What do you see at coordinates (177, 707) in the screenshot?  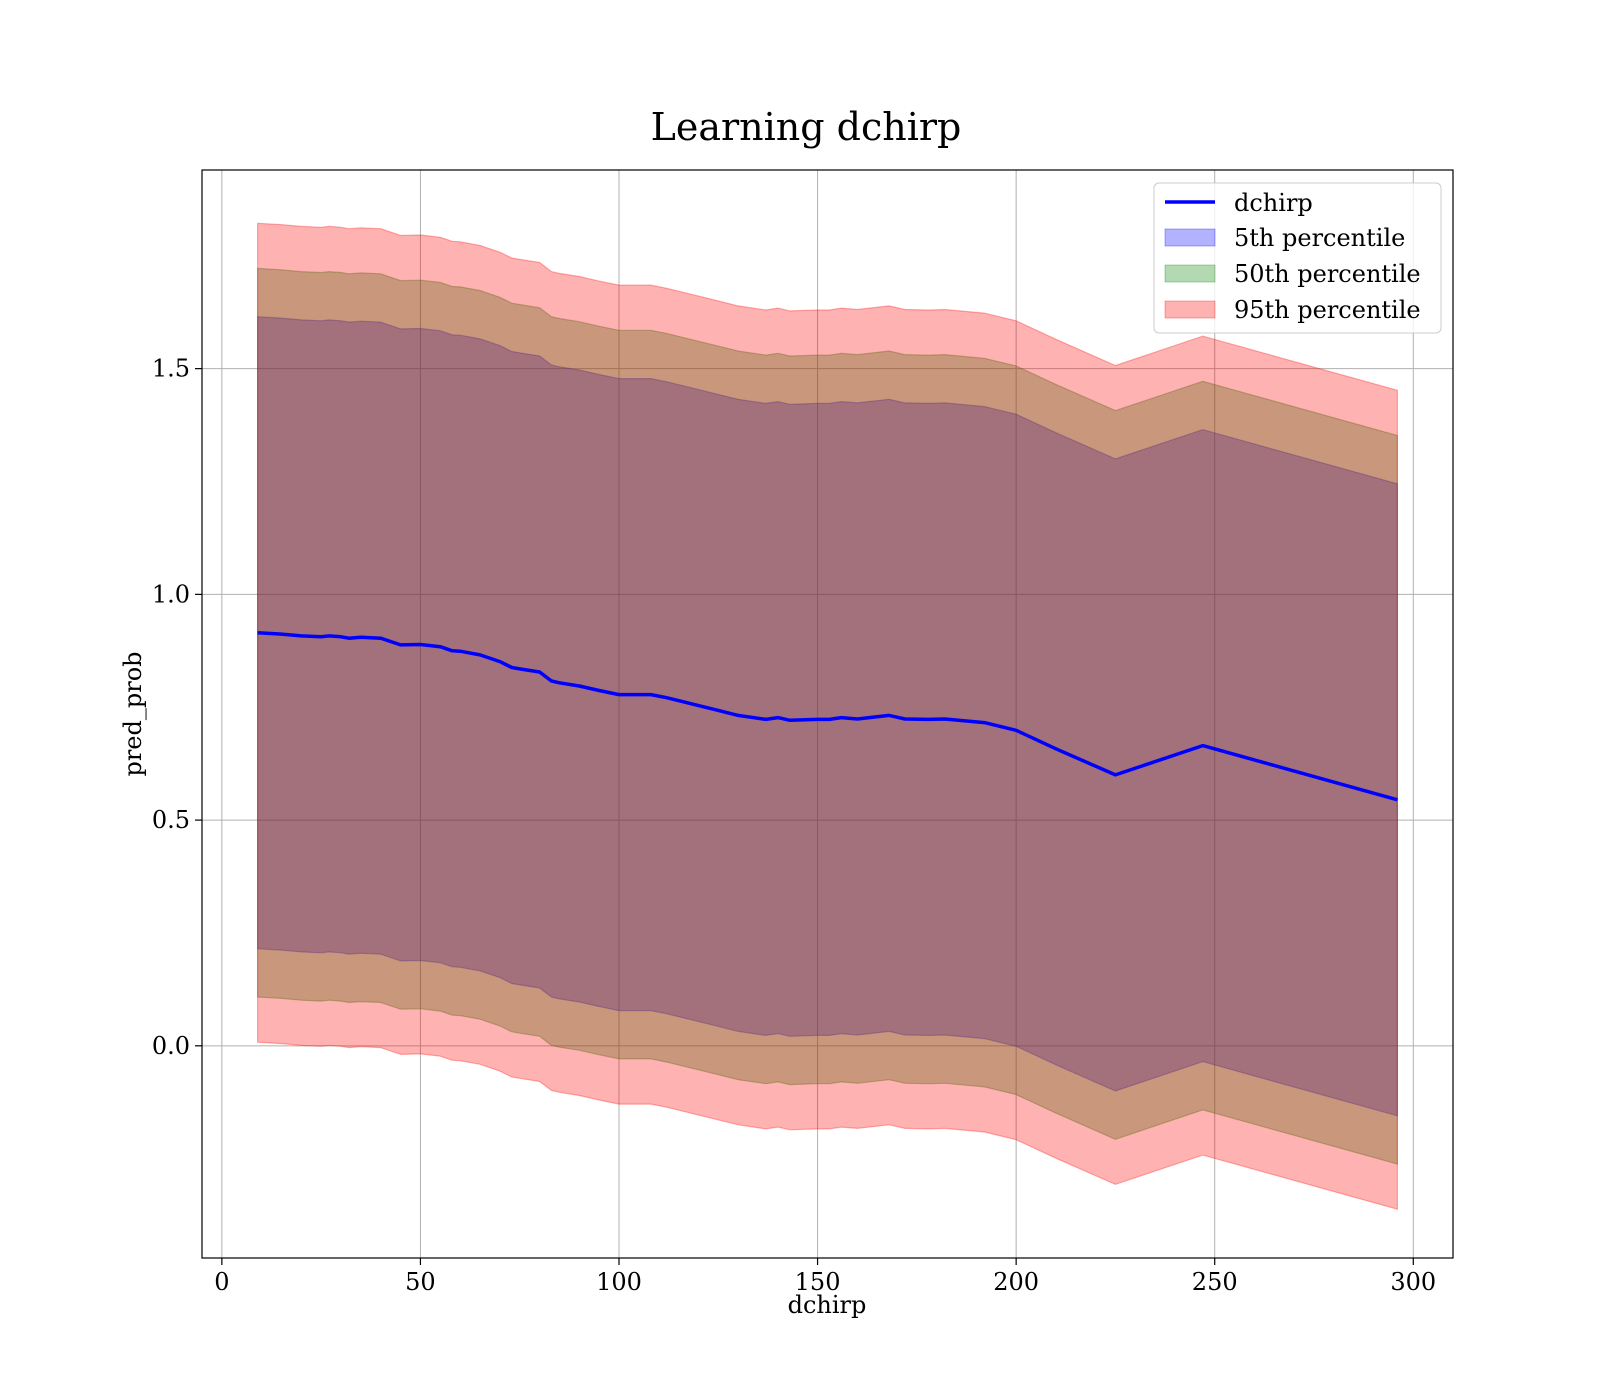 I see `y-axis-ticks: 0.0 0.5 1.0 1.5` at bounding box center [177, 707].